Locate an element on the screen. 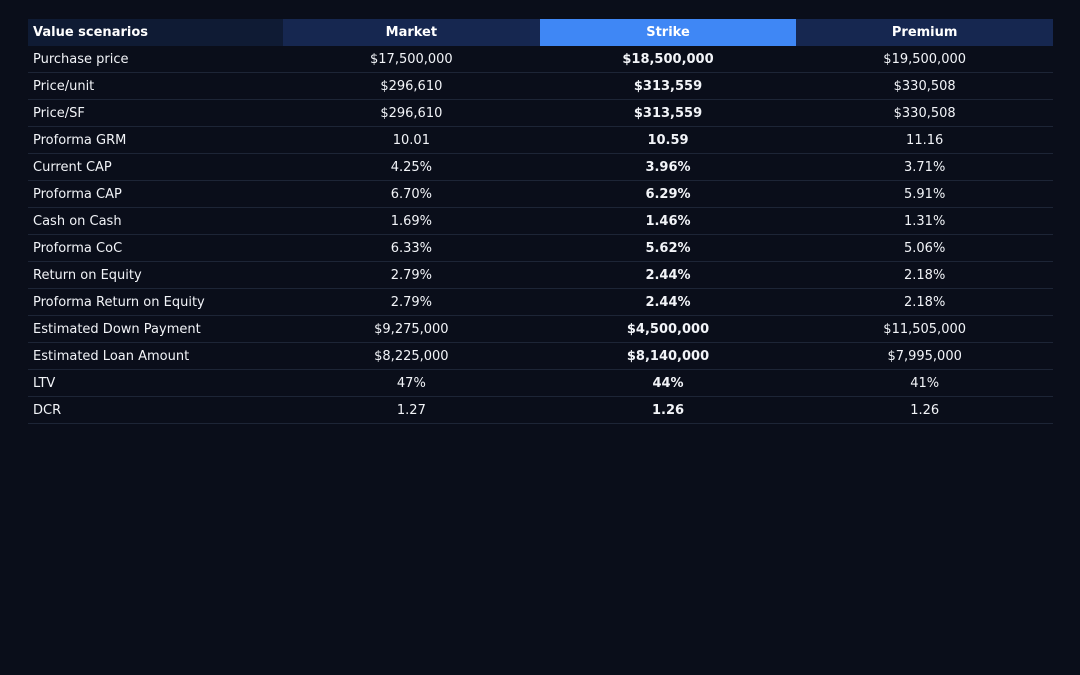  row-label: Purchase price is located at coordinates (156, 59).